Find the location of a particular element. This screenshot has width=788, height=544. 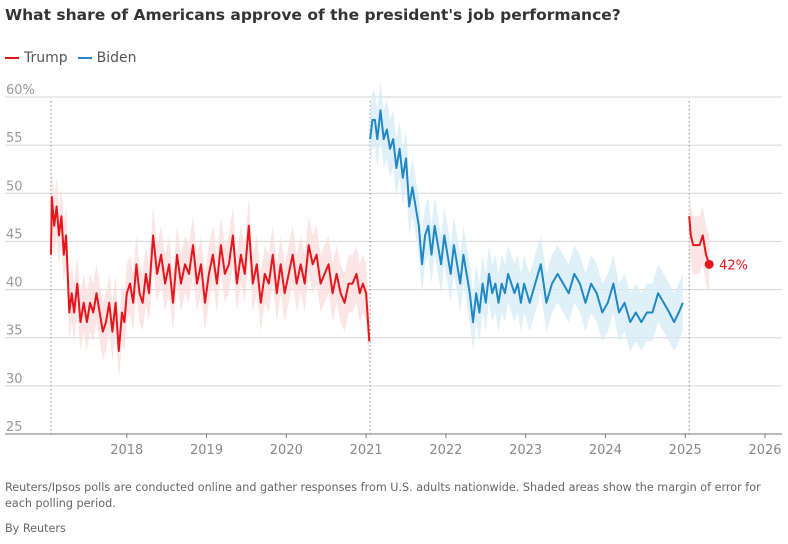

latest-value-dot is located at coordinates (709, 264).